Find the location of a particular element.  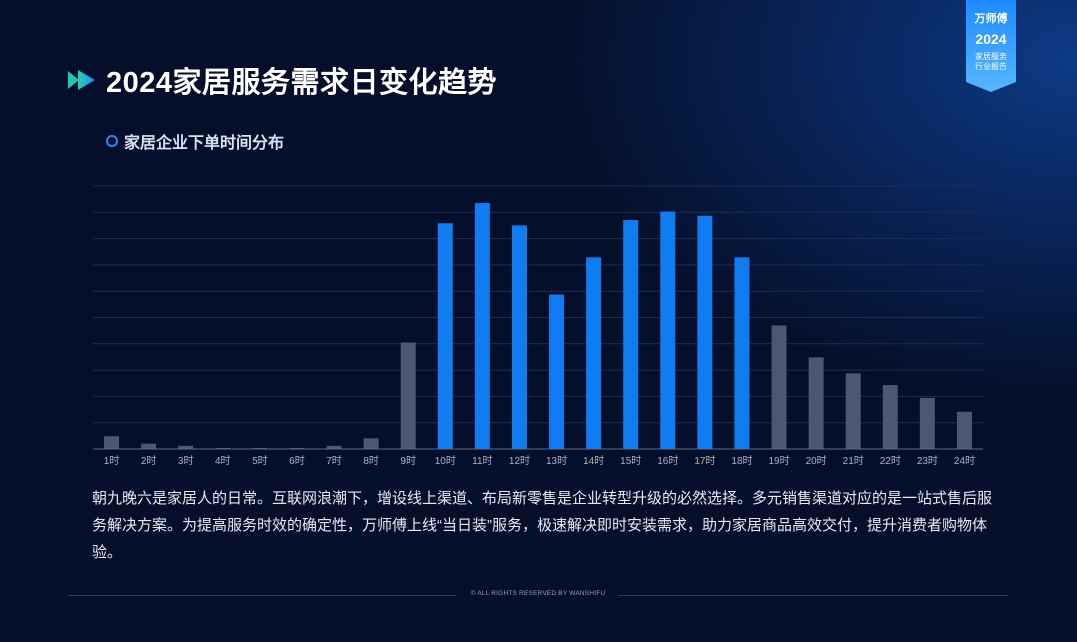

badge-brand: 万师傅 is located at coordinates (991, 19).